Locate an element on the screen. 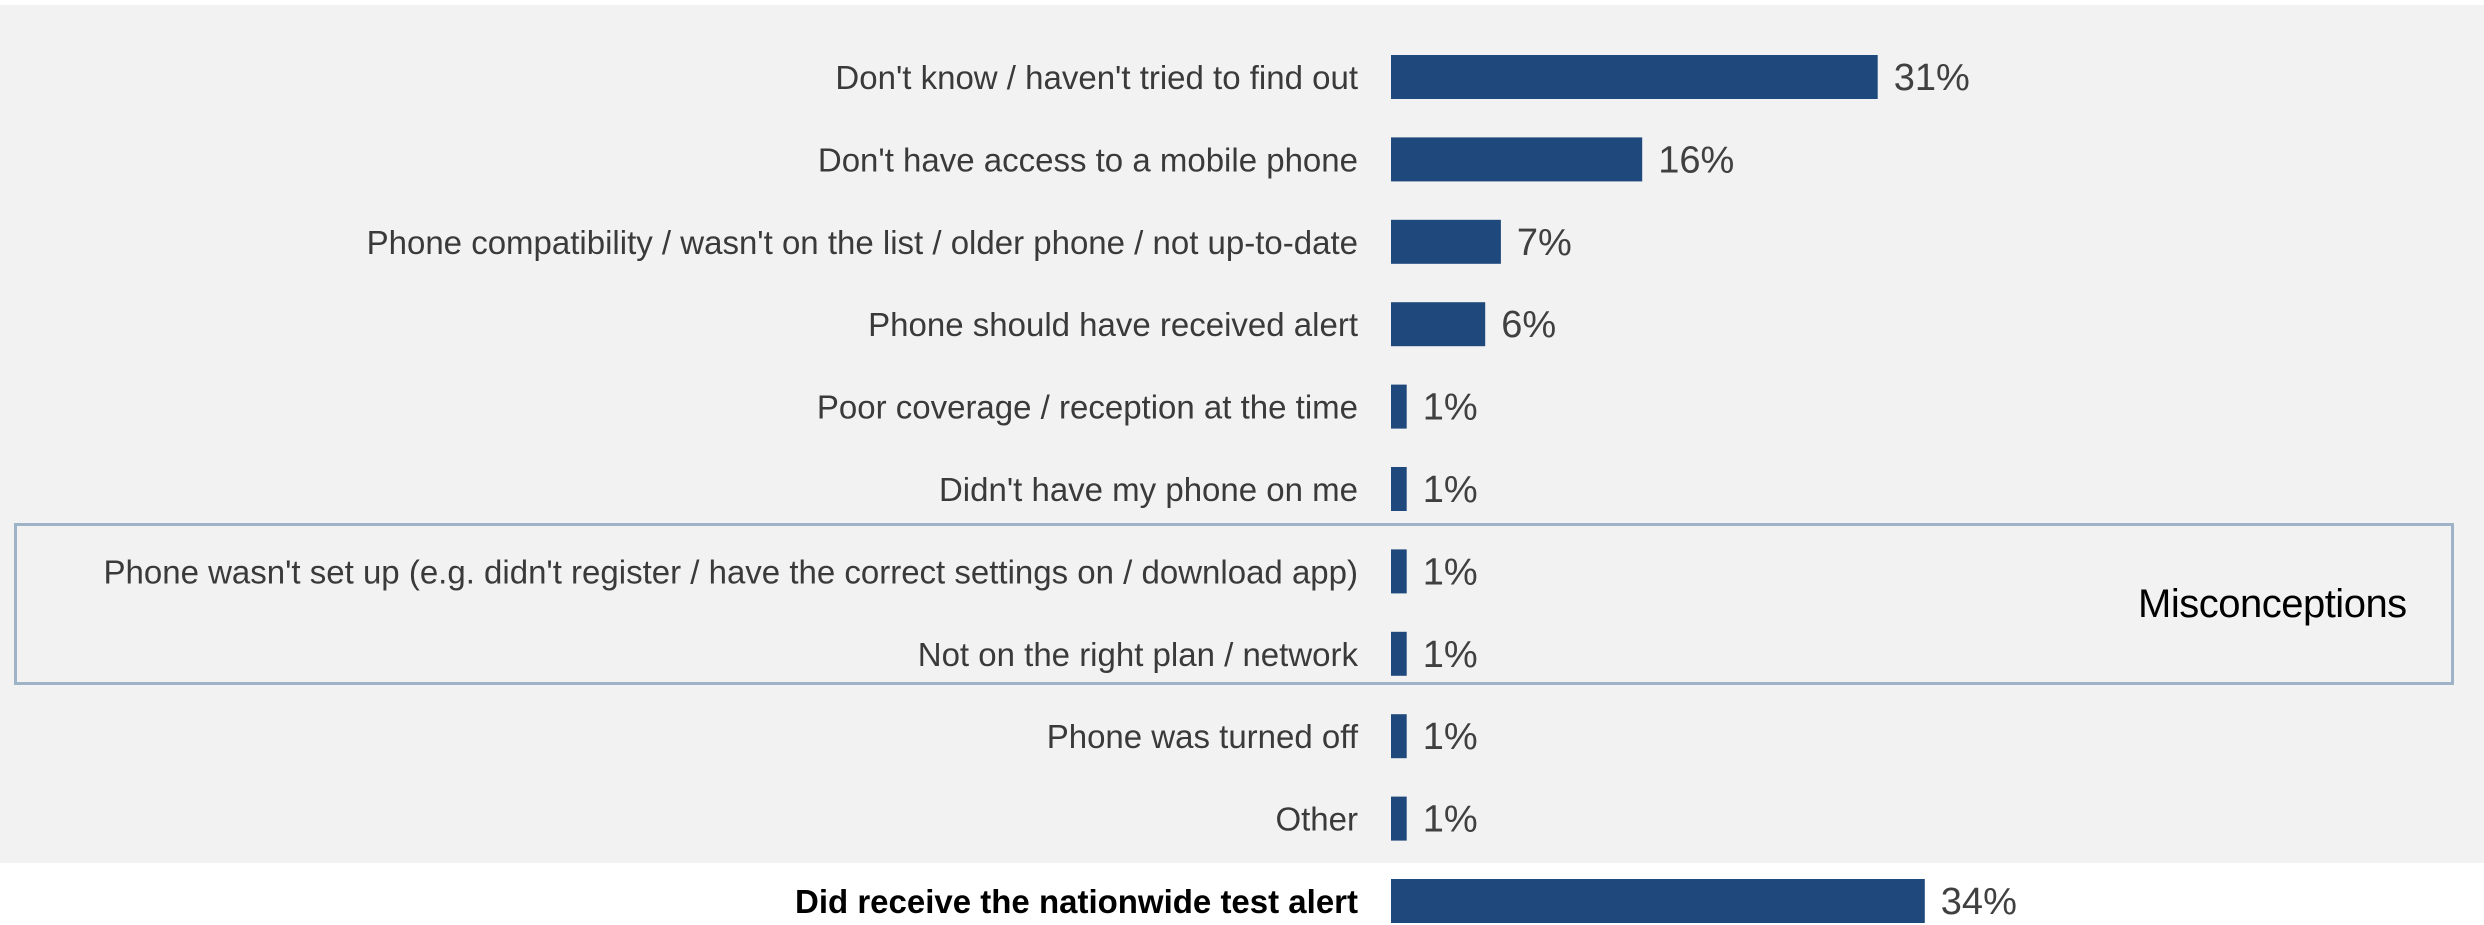 This screenshot has width=2484, height=925. category-label: Did receive the nationwide test alert is located at coordinates (1076, 901).